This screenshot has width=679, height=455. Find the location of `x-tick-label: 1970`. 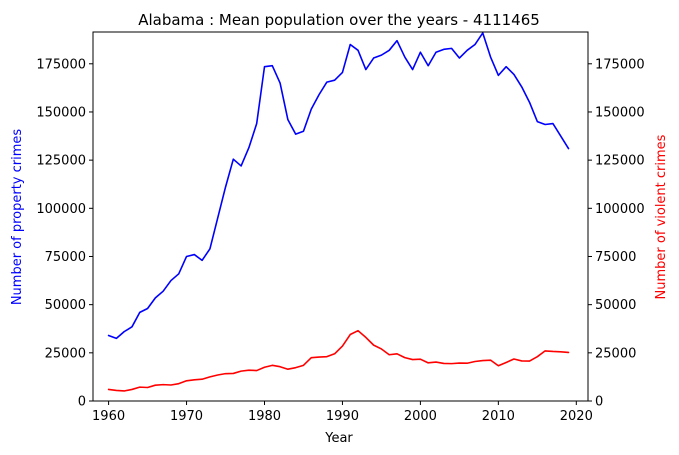

x-tick-label: 1970 is located at coordinates (186, 416).